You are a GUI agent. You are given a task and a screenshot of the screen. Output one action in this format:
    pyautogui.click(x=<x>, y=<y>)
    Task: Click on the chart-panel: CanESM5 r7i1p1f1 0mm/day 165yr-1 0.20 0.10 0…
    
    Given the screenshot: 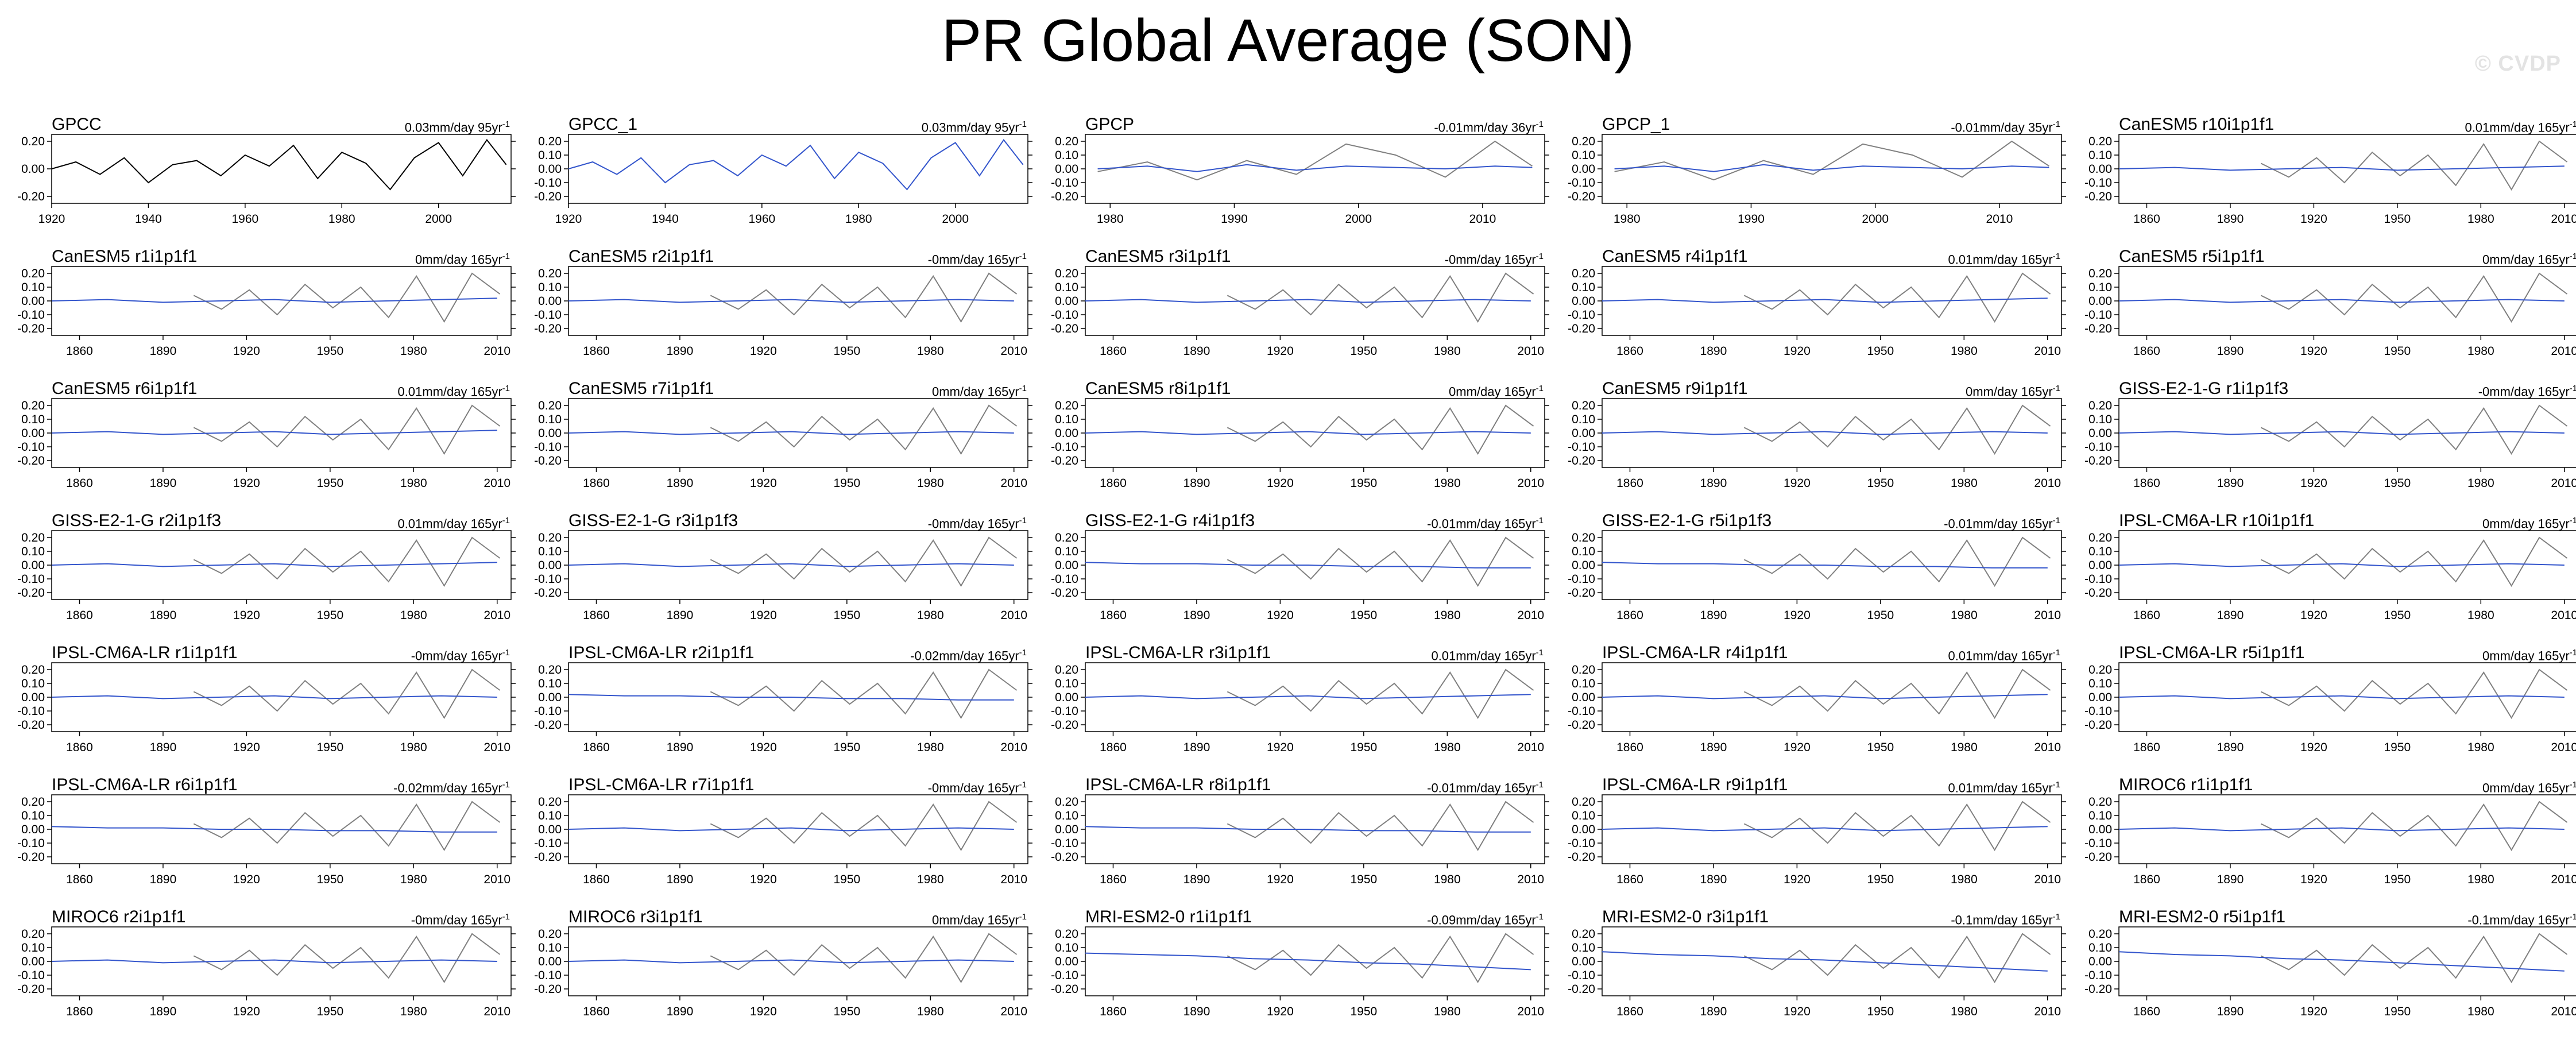 What is the action you would take?
    pyautogui.click(x=775, y=445)
    